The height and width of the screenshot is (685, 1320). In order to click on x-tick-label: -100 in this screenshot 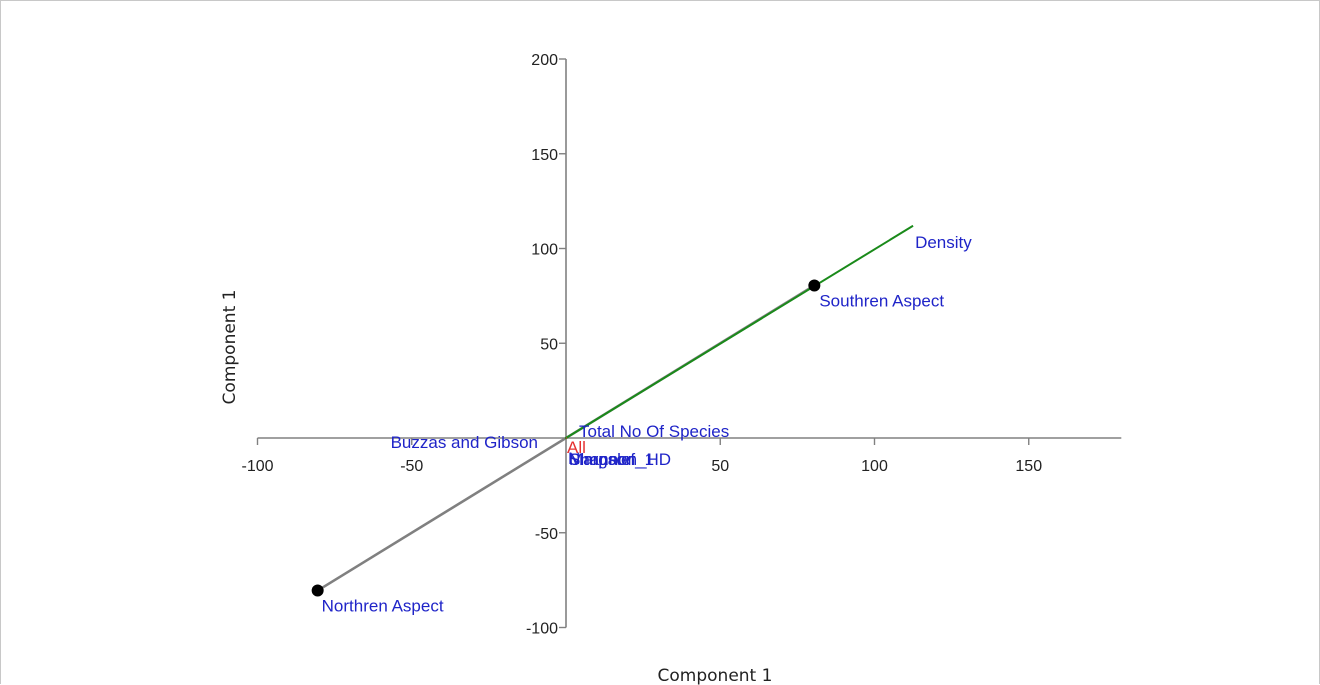, I will do `click(257, 466)`.